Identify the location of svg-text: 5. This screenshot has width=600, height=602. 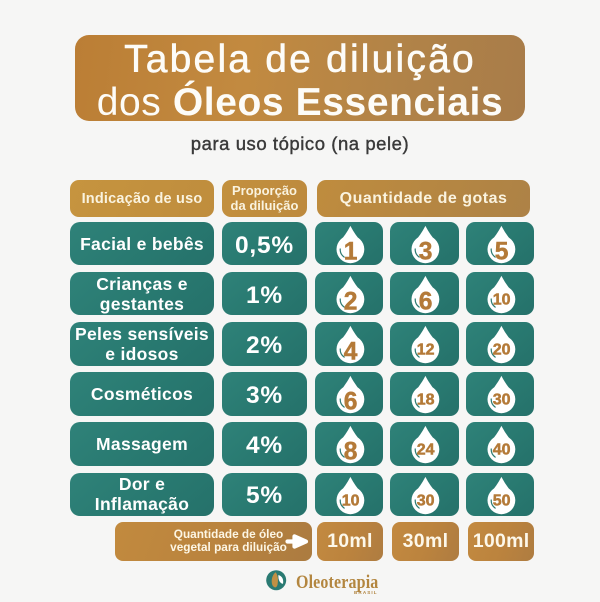
(501, 251).